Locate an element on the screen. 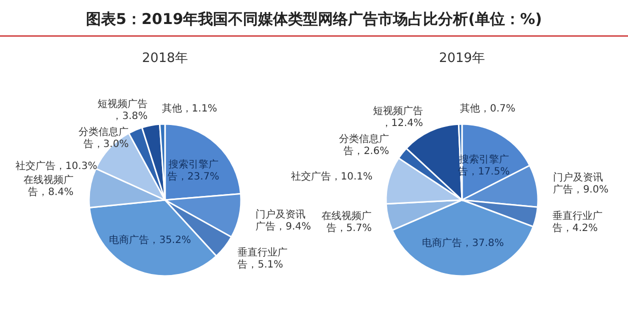  slice-label: 其他，0.7% is located at coordinates (488, 108).